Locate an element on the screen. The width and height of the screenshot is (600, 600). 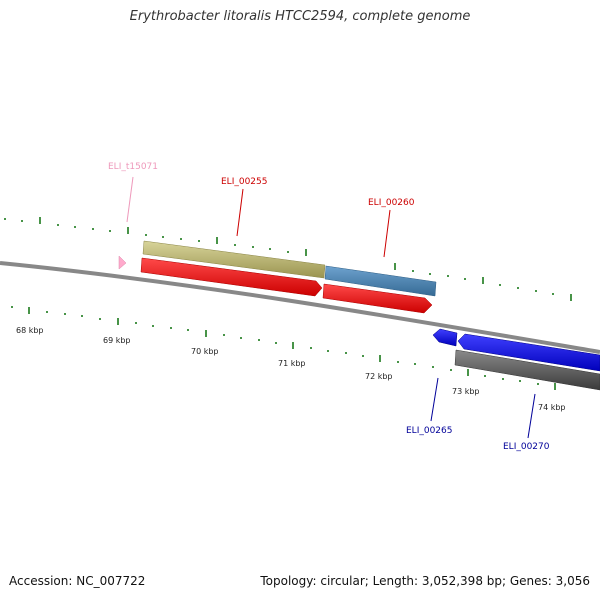
gene-label-eli-t15071: ELI_t15071 is located at coordinates (133, 167).